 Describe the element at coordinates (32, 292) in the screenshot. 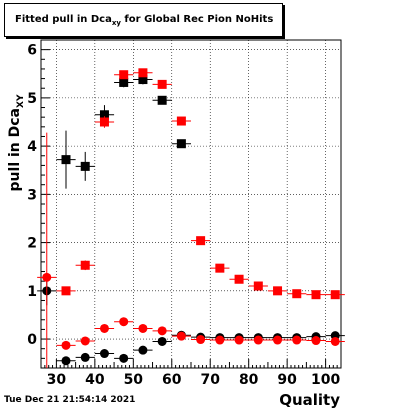

I see `y-tick-label: 1` at that location.